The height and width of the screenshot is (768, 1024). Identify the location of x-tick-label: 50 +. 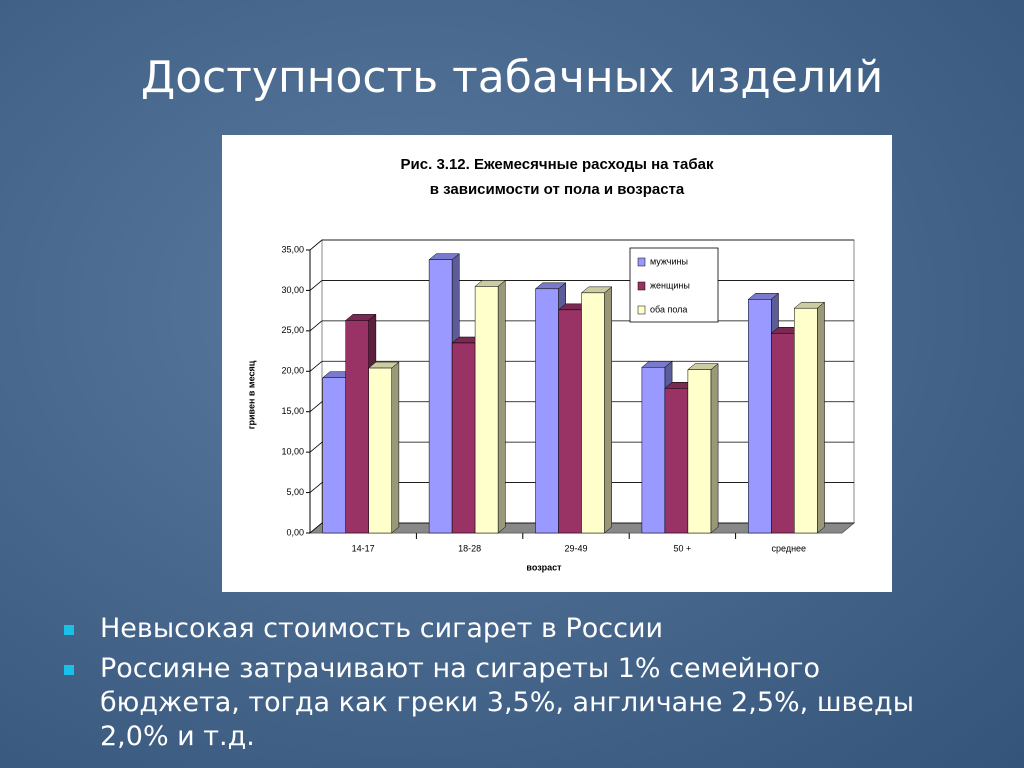
(683, 548).